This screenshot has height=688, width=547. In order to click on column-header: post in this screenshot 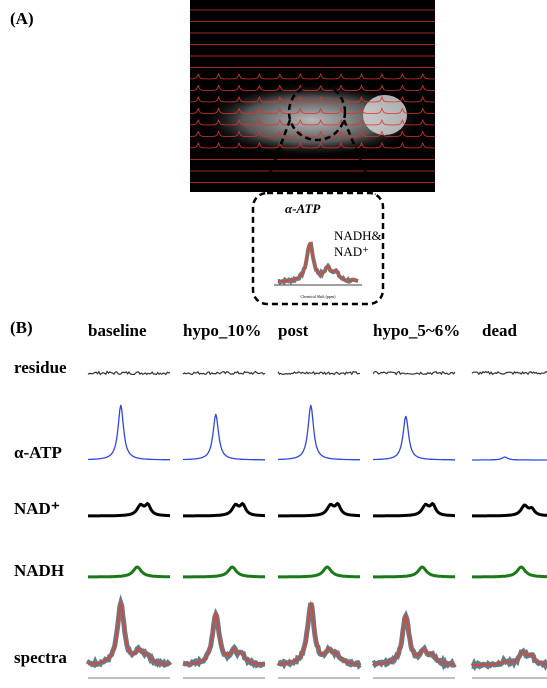, I will do `click(293, 330)`.